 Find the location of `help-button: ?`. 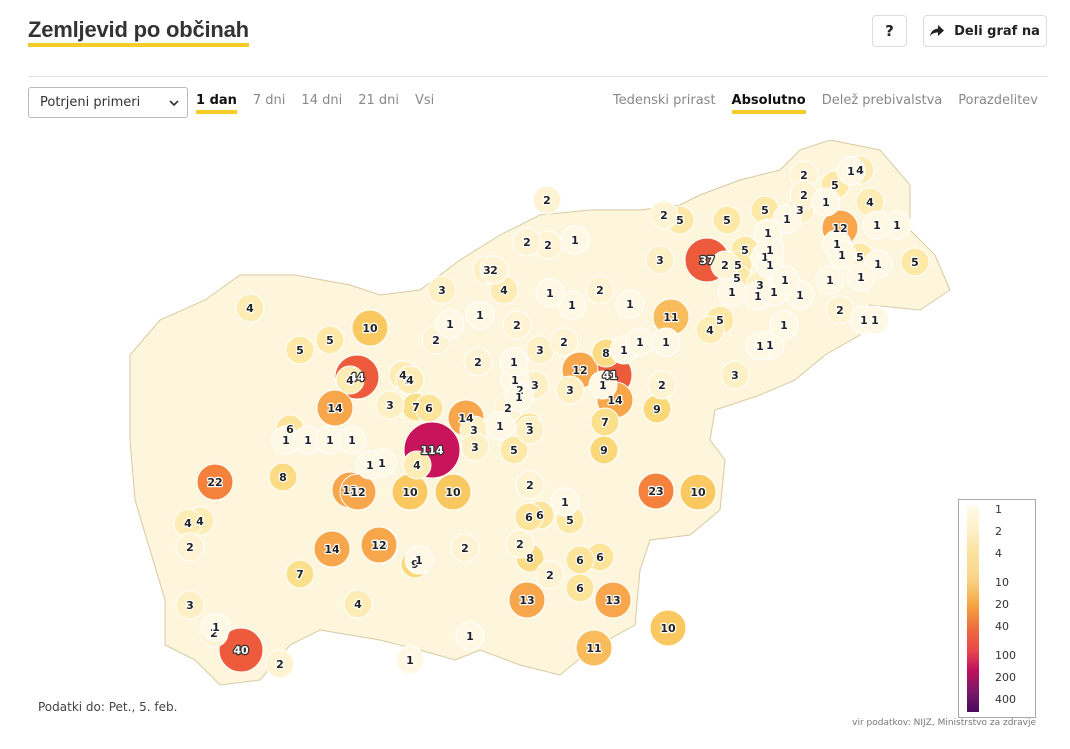

help-button: ? is located at coordinates (889, 31).